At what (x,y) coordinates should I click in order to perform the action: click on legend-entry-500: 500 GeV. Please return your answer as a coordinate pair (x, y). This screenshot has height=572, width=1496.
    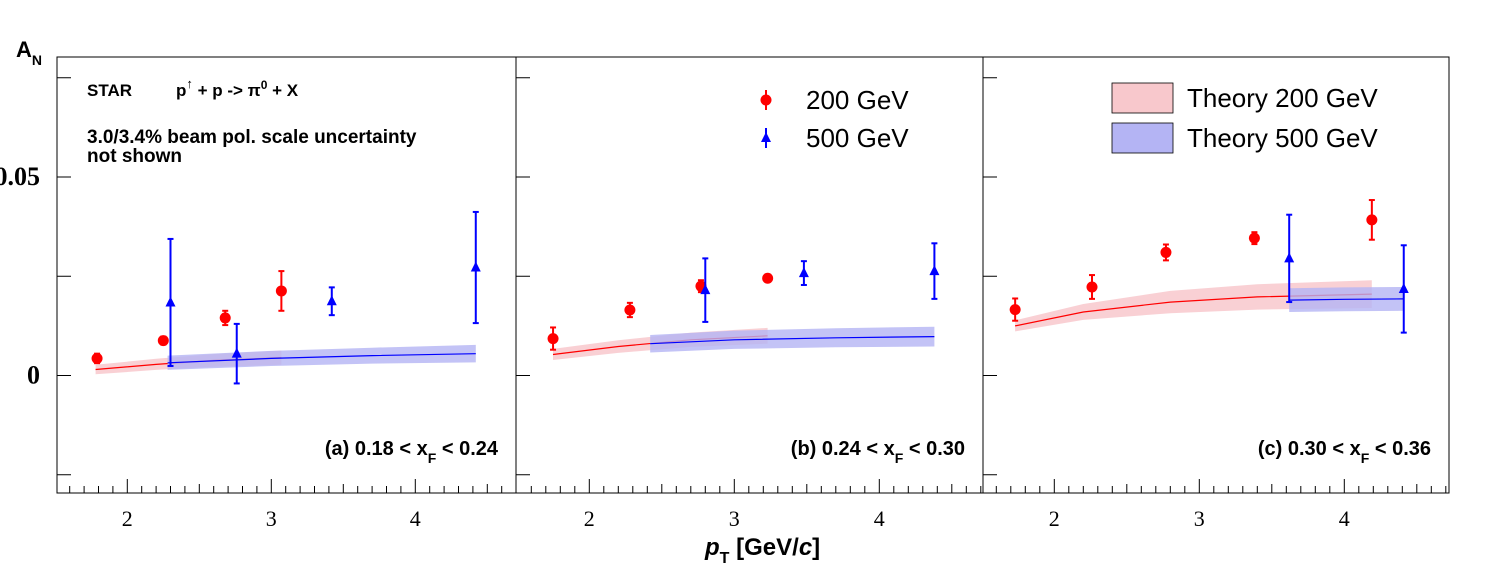
    Looking at the image, I should click on (835, 138).